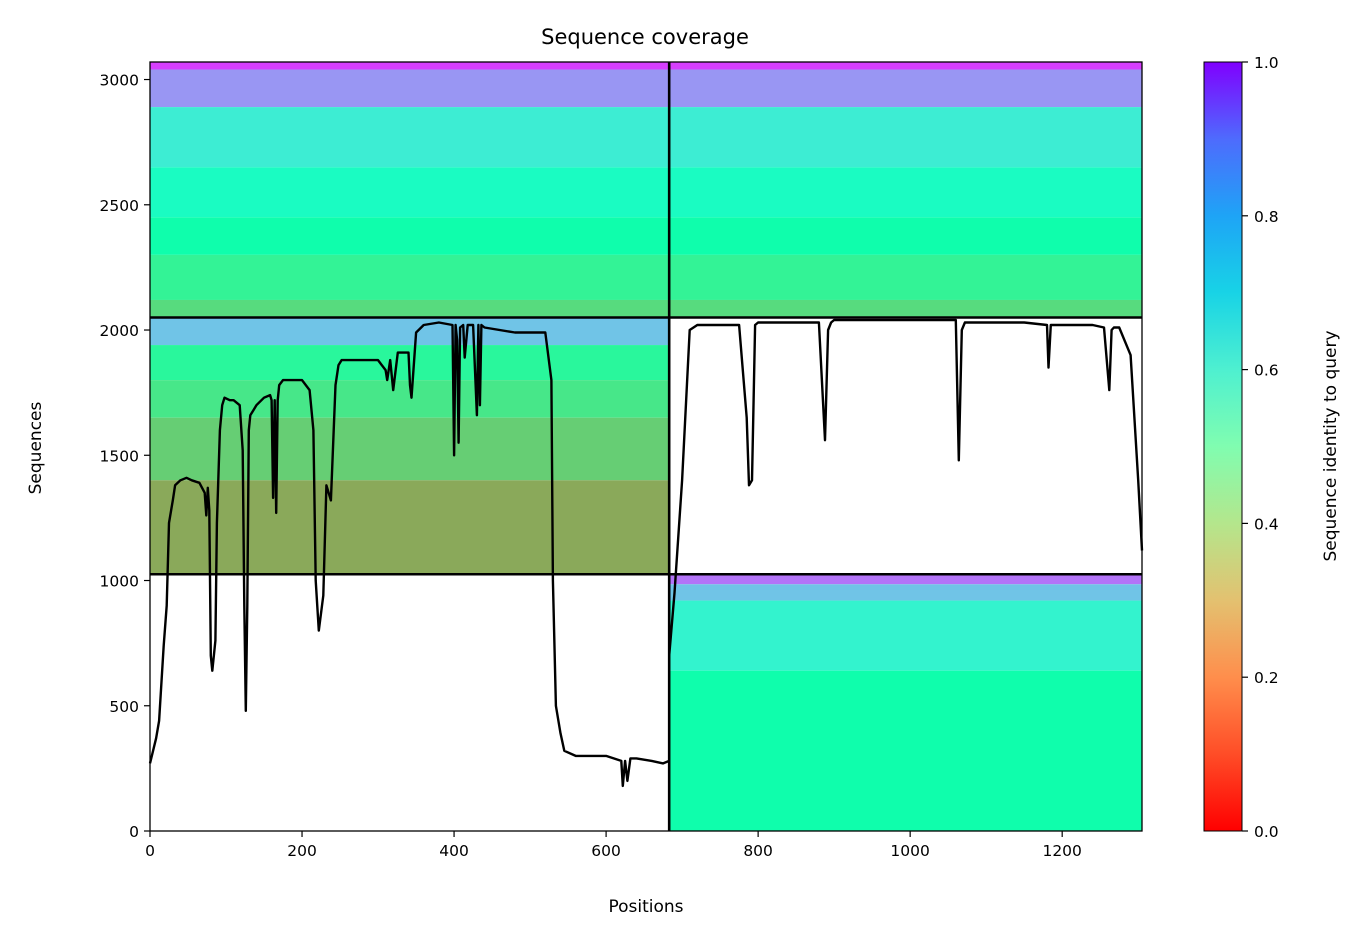  Describe the element at coordinates (124, 707) in the screenshot. I see `y-tick-label: 500` at that location.